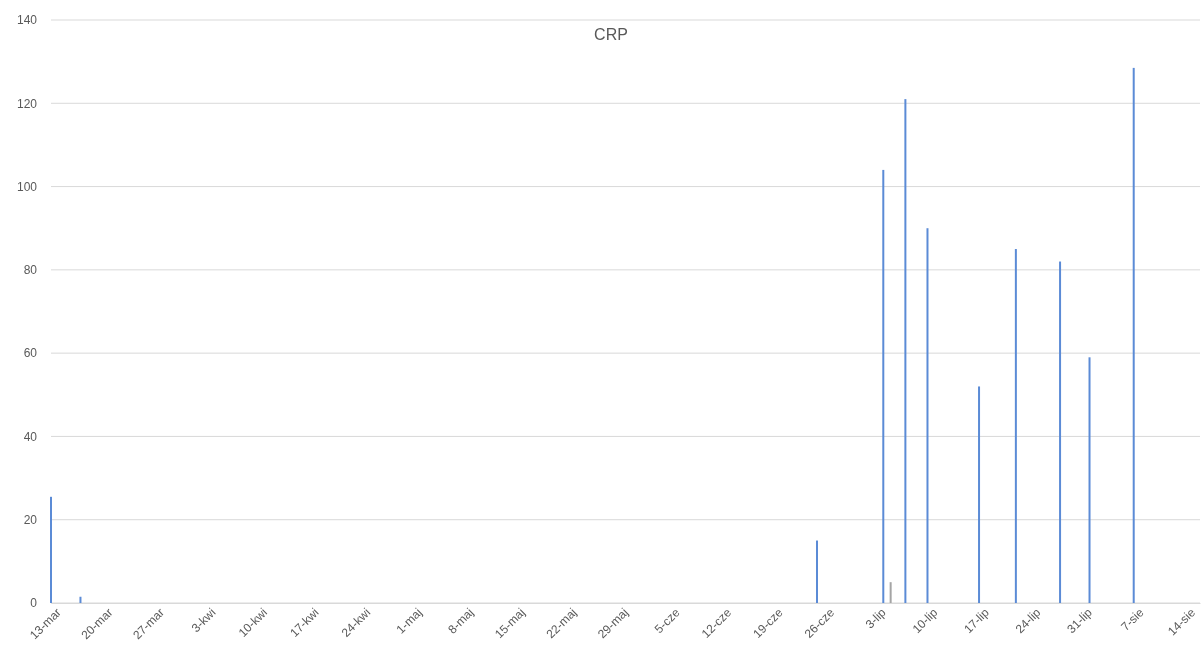 This screenshot has width=1201, height=656. Describe the element at coordinates (30, 520) in the screenshot. I see `y-tick-label: 20` at that location.